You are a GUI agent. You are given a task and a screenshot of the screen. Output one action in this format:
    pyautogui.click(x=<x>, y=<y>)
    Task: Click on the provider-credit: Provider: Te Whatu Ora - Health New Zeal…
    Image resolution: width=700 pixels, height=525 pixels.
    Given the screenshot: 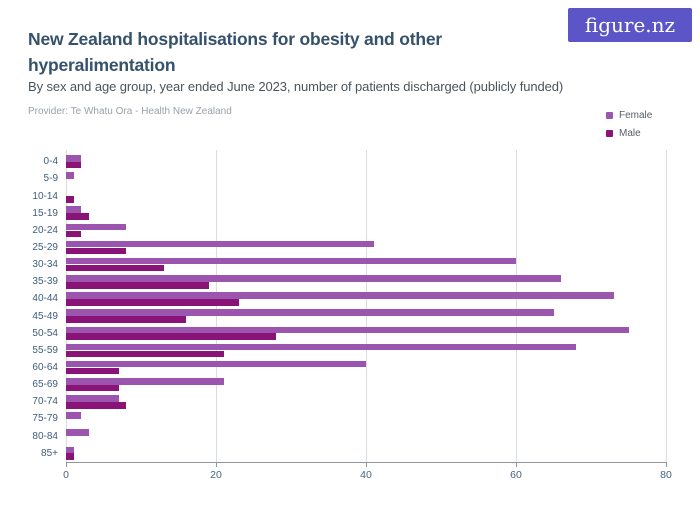 What is the action you would take?
    pyautogui.click(x=130, y=111)
    